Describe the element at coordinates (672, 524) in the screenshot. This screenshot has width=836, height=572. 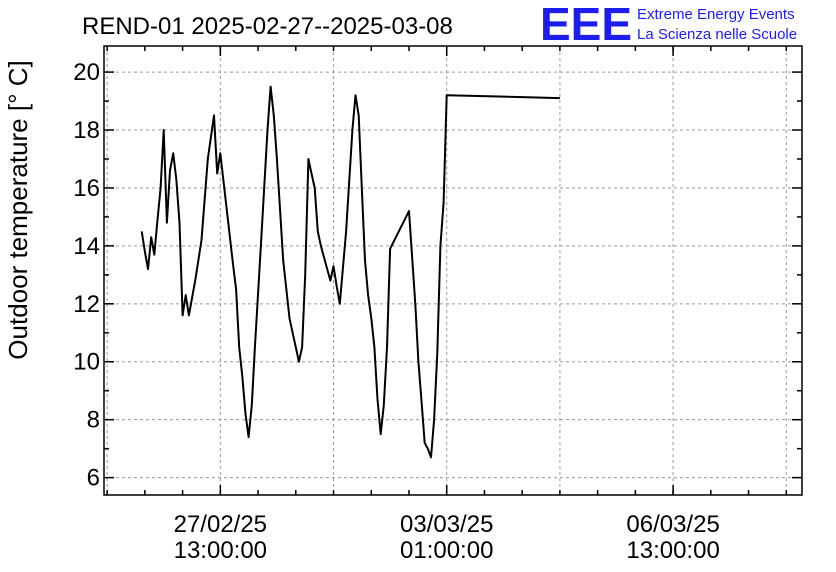
I see `x-tick-label-date: 06/03/25` at that location.